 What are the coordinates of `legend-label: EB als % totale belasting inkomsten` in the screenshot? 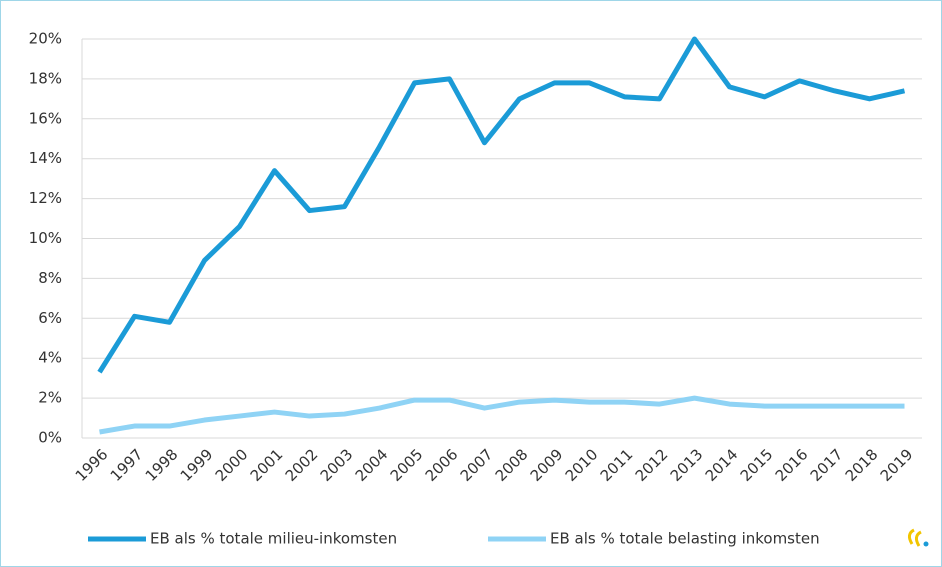 It's located at (685, 539).